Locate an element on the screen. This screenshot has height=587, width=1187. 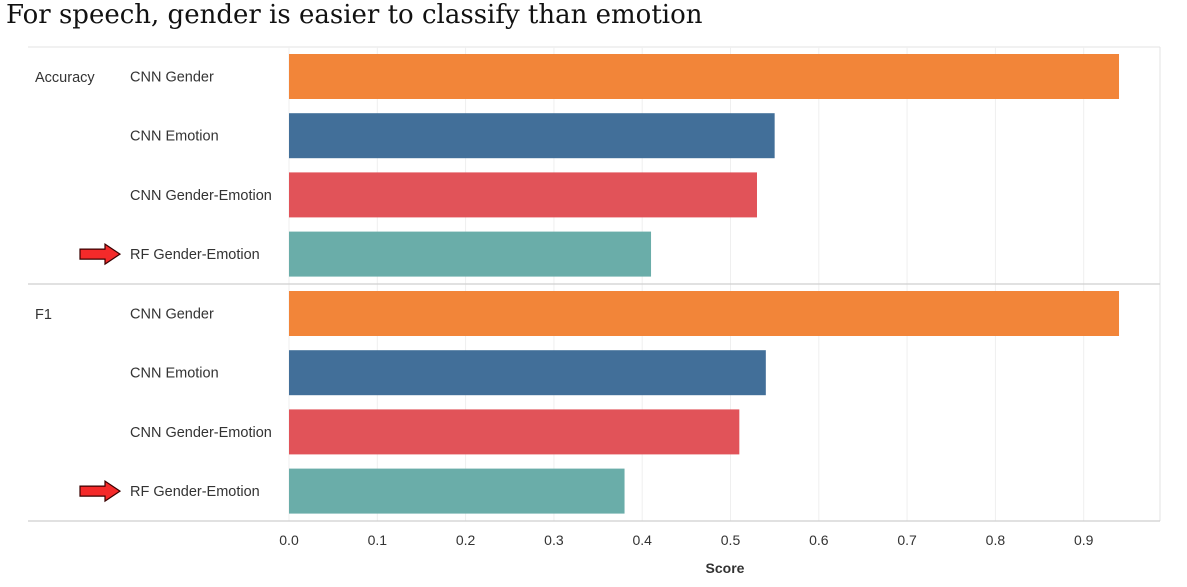
x-tick-label: 0.2 is located at coordinates (466, 540).